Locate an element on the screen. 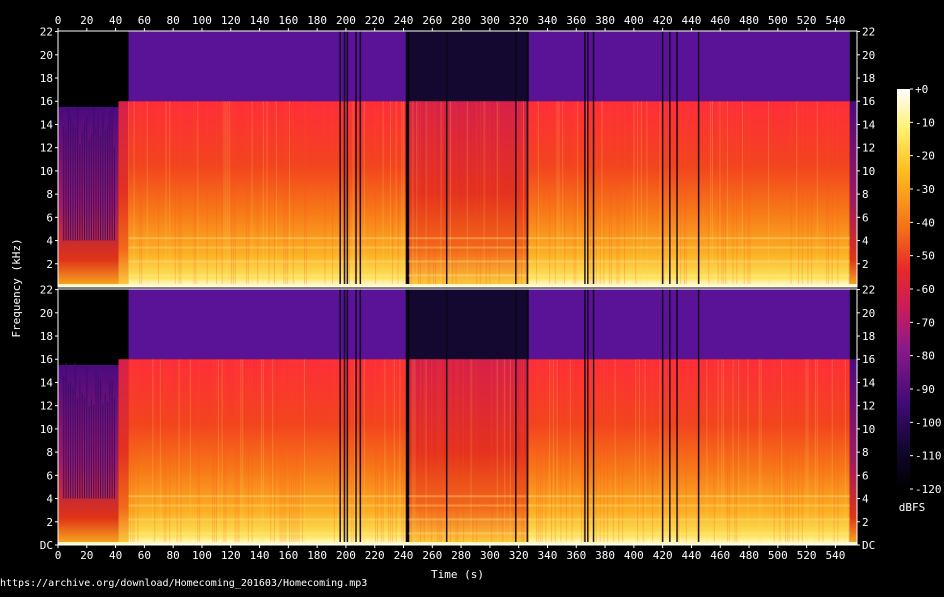 The height and width of the screenshot is (597, 944). colorbar-tick-label: -50 is located at coordinates (925, 256).